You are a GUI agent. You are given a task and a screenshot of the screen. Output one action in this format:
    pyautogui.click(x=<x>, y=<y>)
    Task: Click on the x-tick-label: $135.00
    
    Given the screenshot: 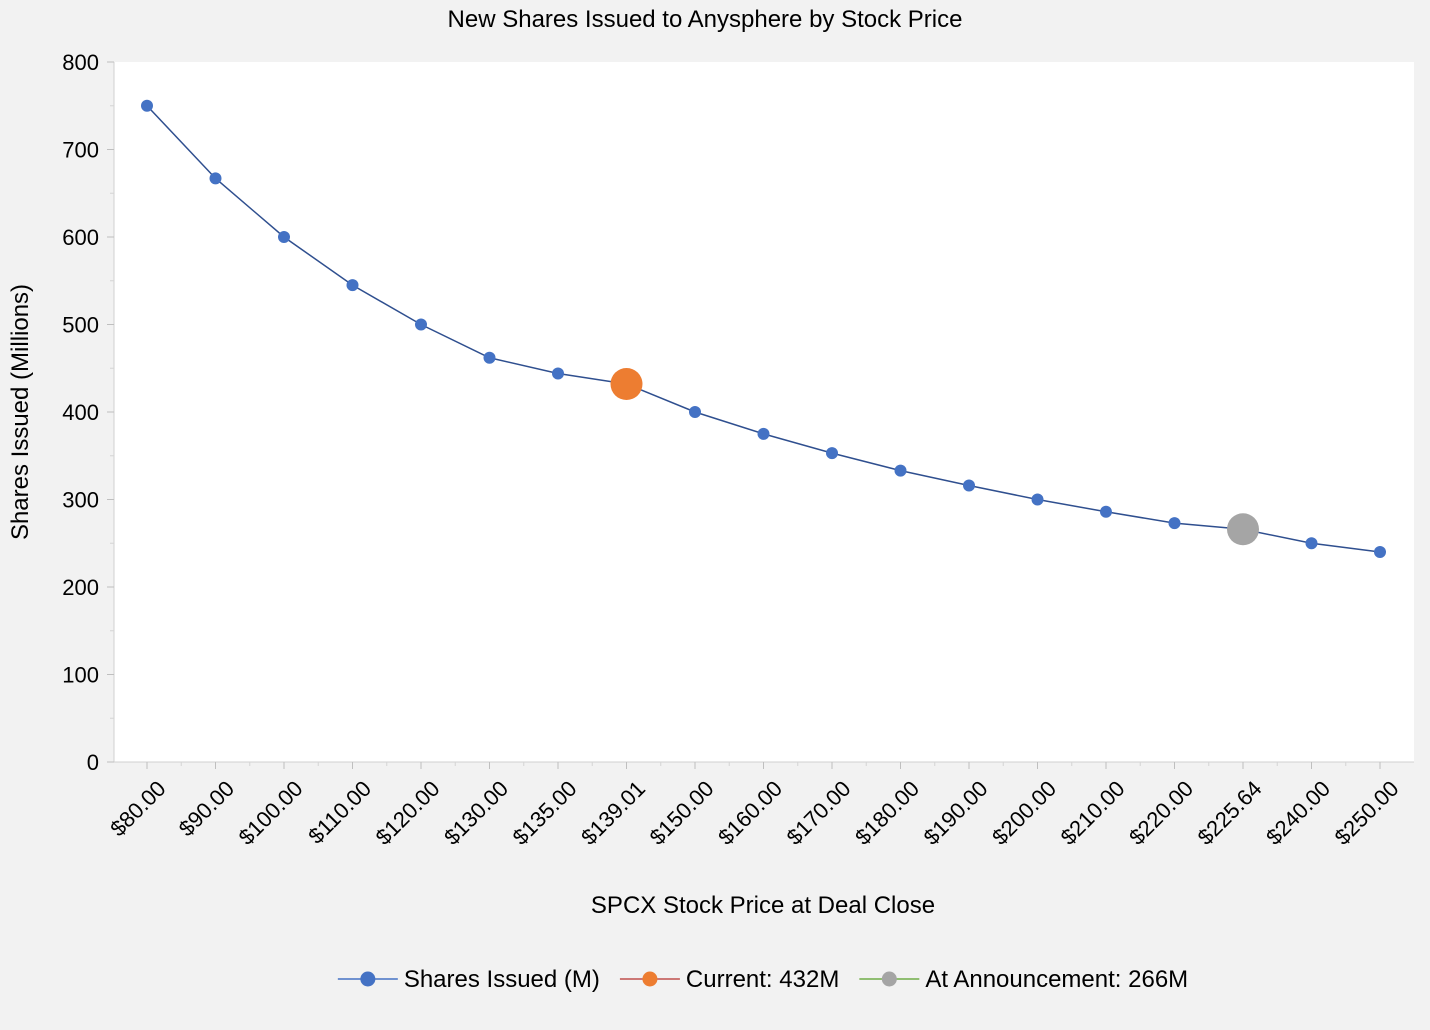 What is the action you would take?
    pyautogui.click(x=545, y=813)
    